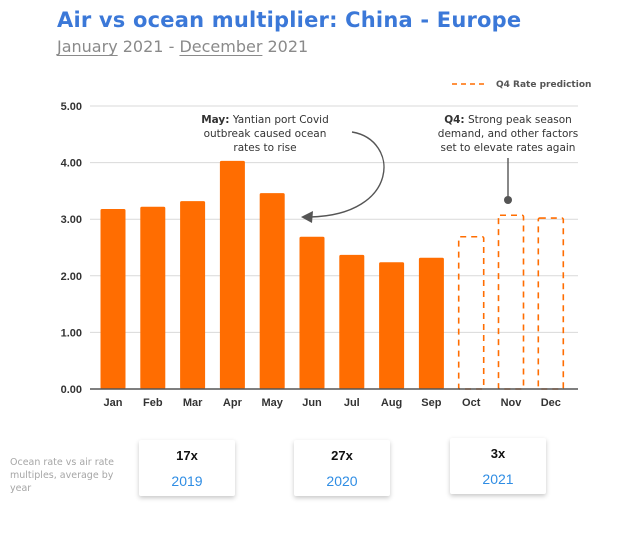 The height and width of the screenshot is (540, 642). I want to click on x-tick-label: Jun, so click(312, 403).